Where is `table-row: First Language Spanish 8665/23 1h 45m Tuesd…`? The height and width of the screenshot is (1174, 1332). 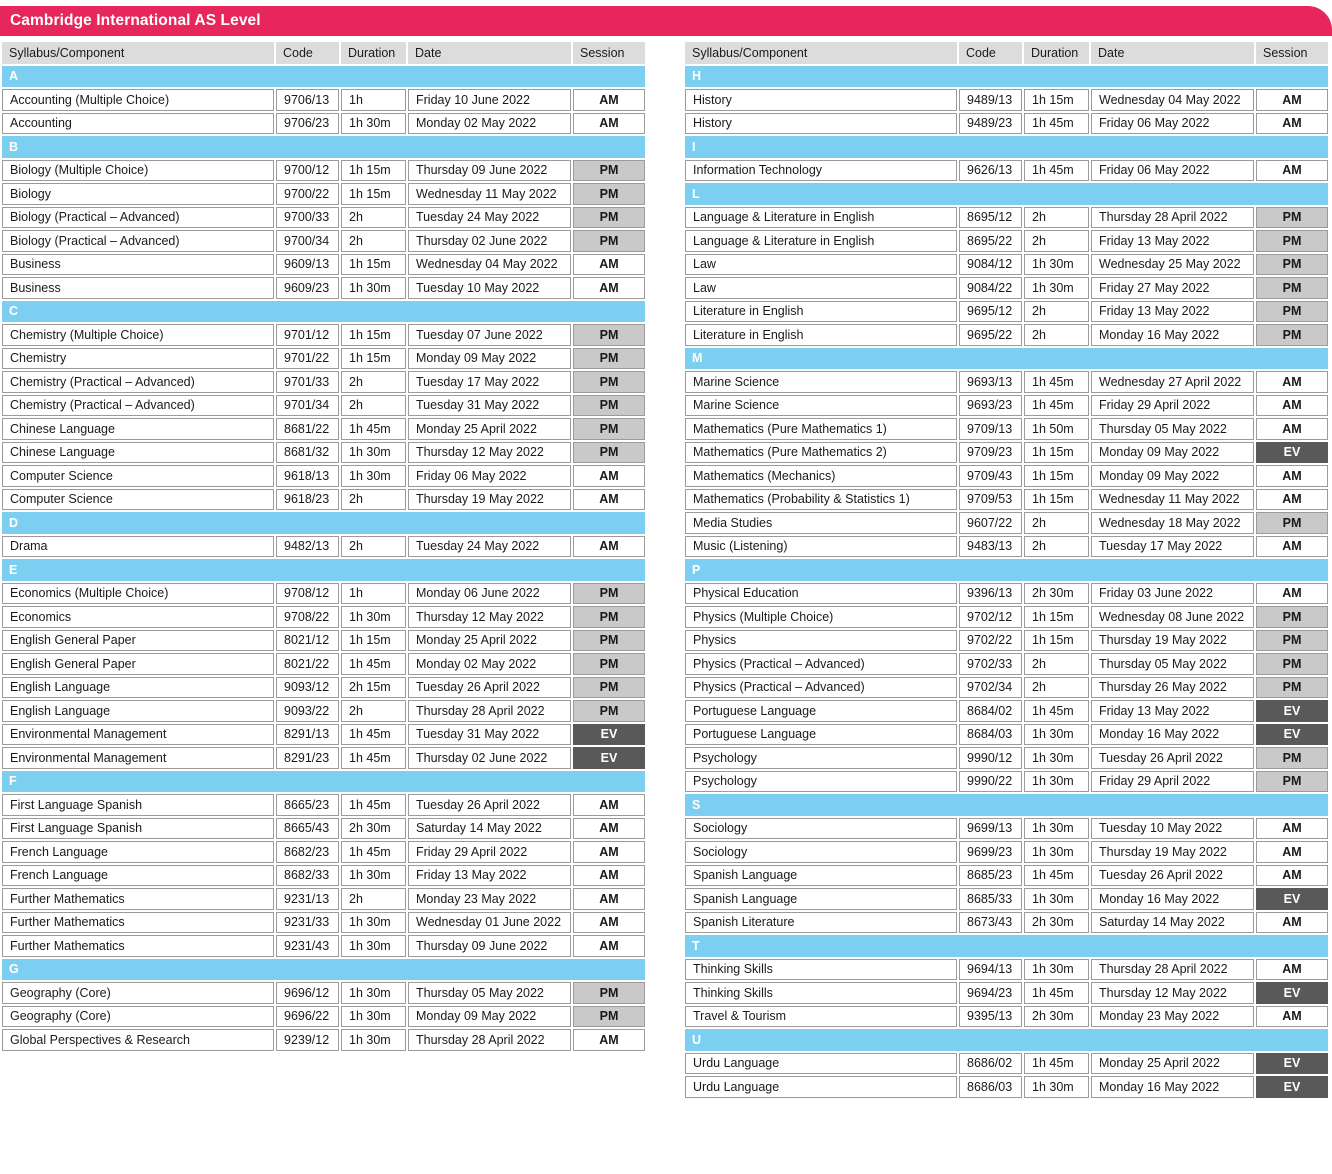 table-row: First Language Spanish 8665/23 1h 45m Tuesd… is located at coordinates (323, 805).